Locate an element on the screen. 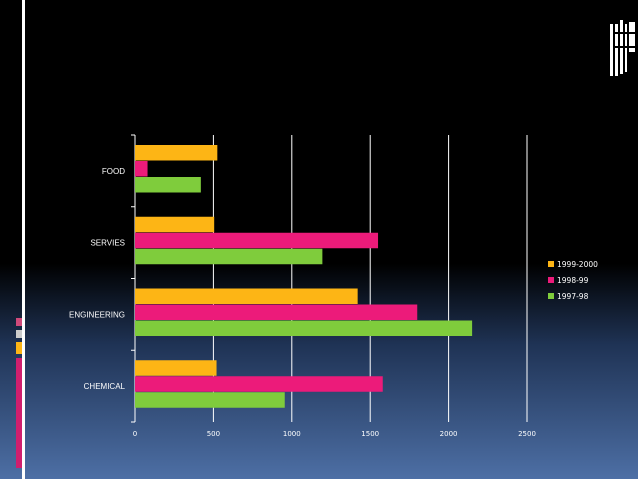  x-tick-label: 500 is located at coordinates (213, 434).